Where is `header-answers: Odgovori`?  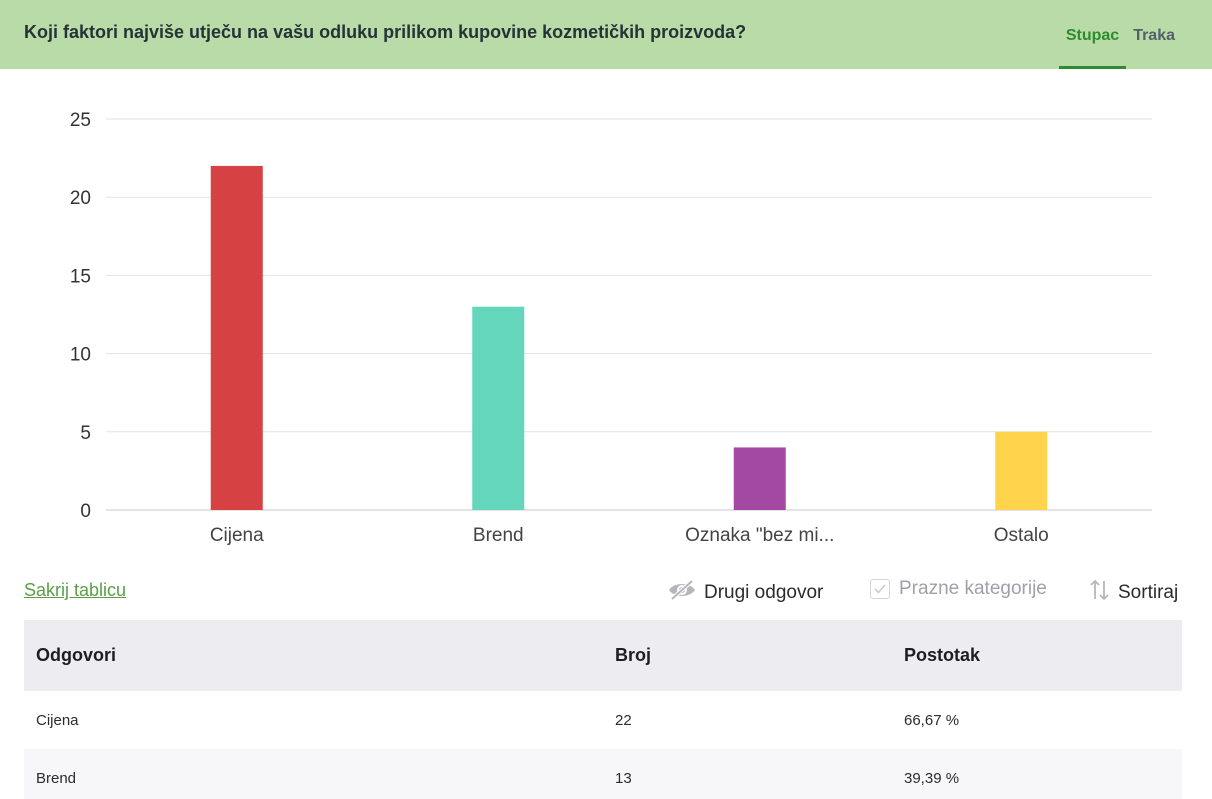 header-answers: Odgovori is located at coordinates (76, 655).